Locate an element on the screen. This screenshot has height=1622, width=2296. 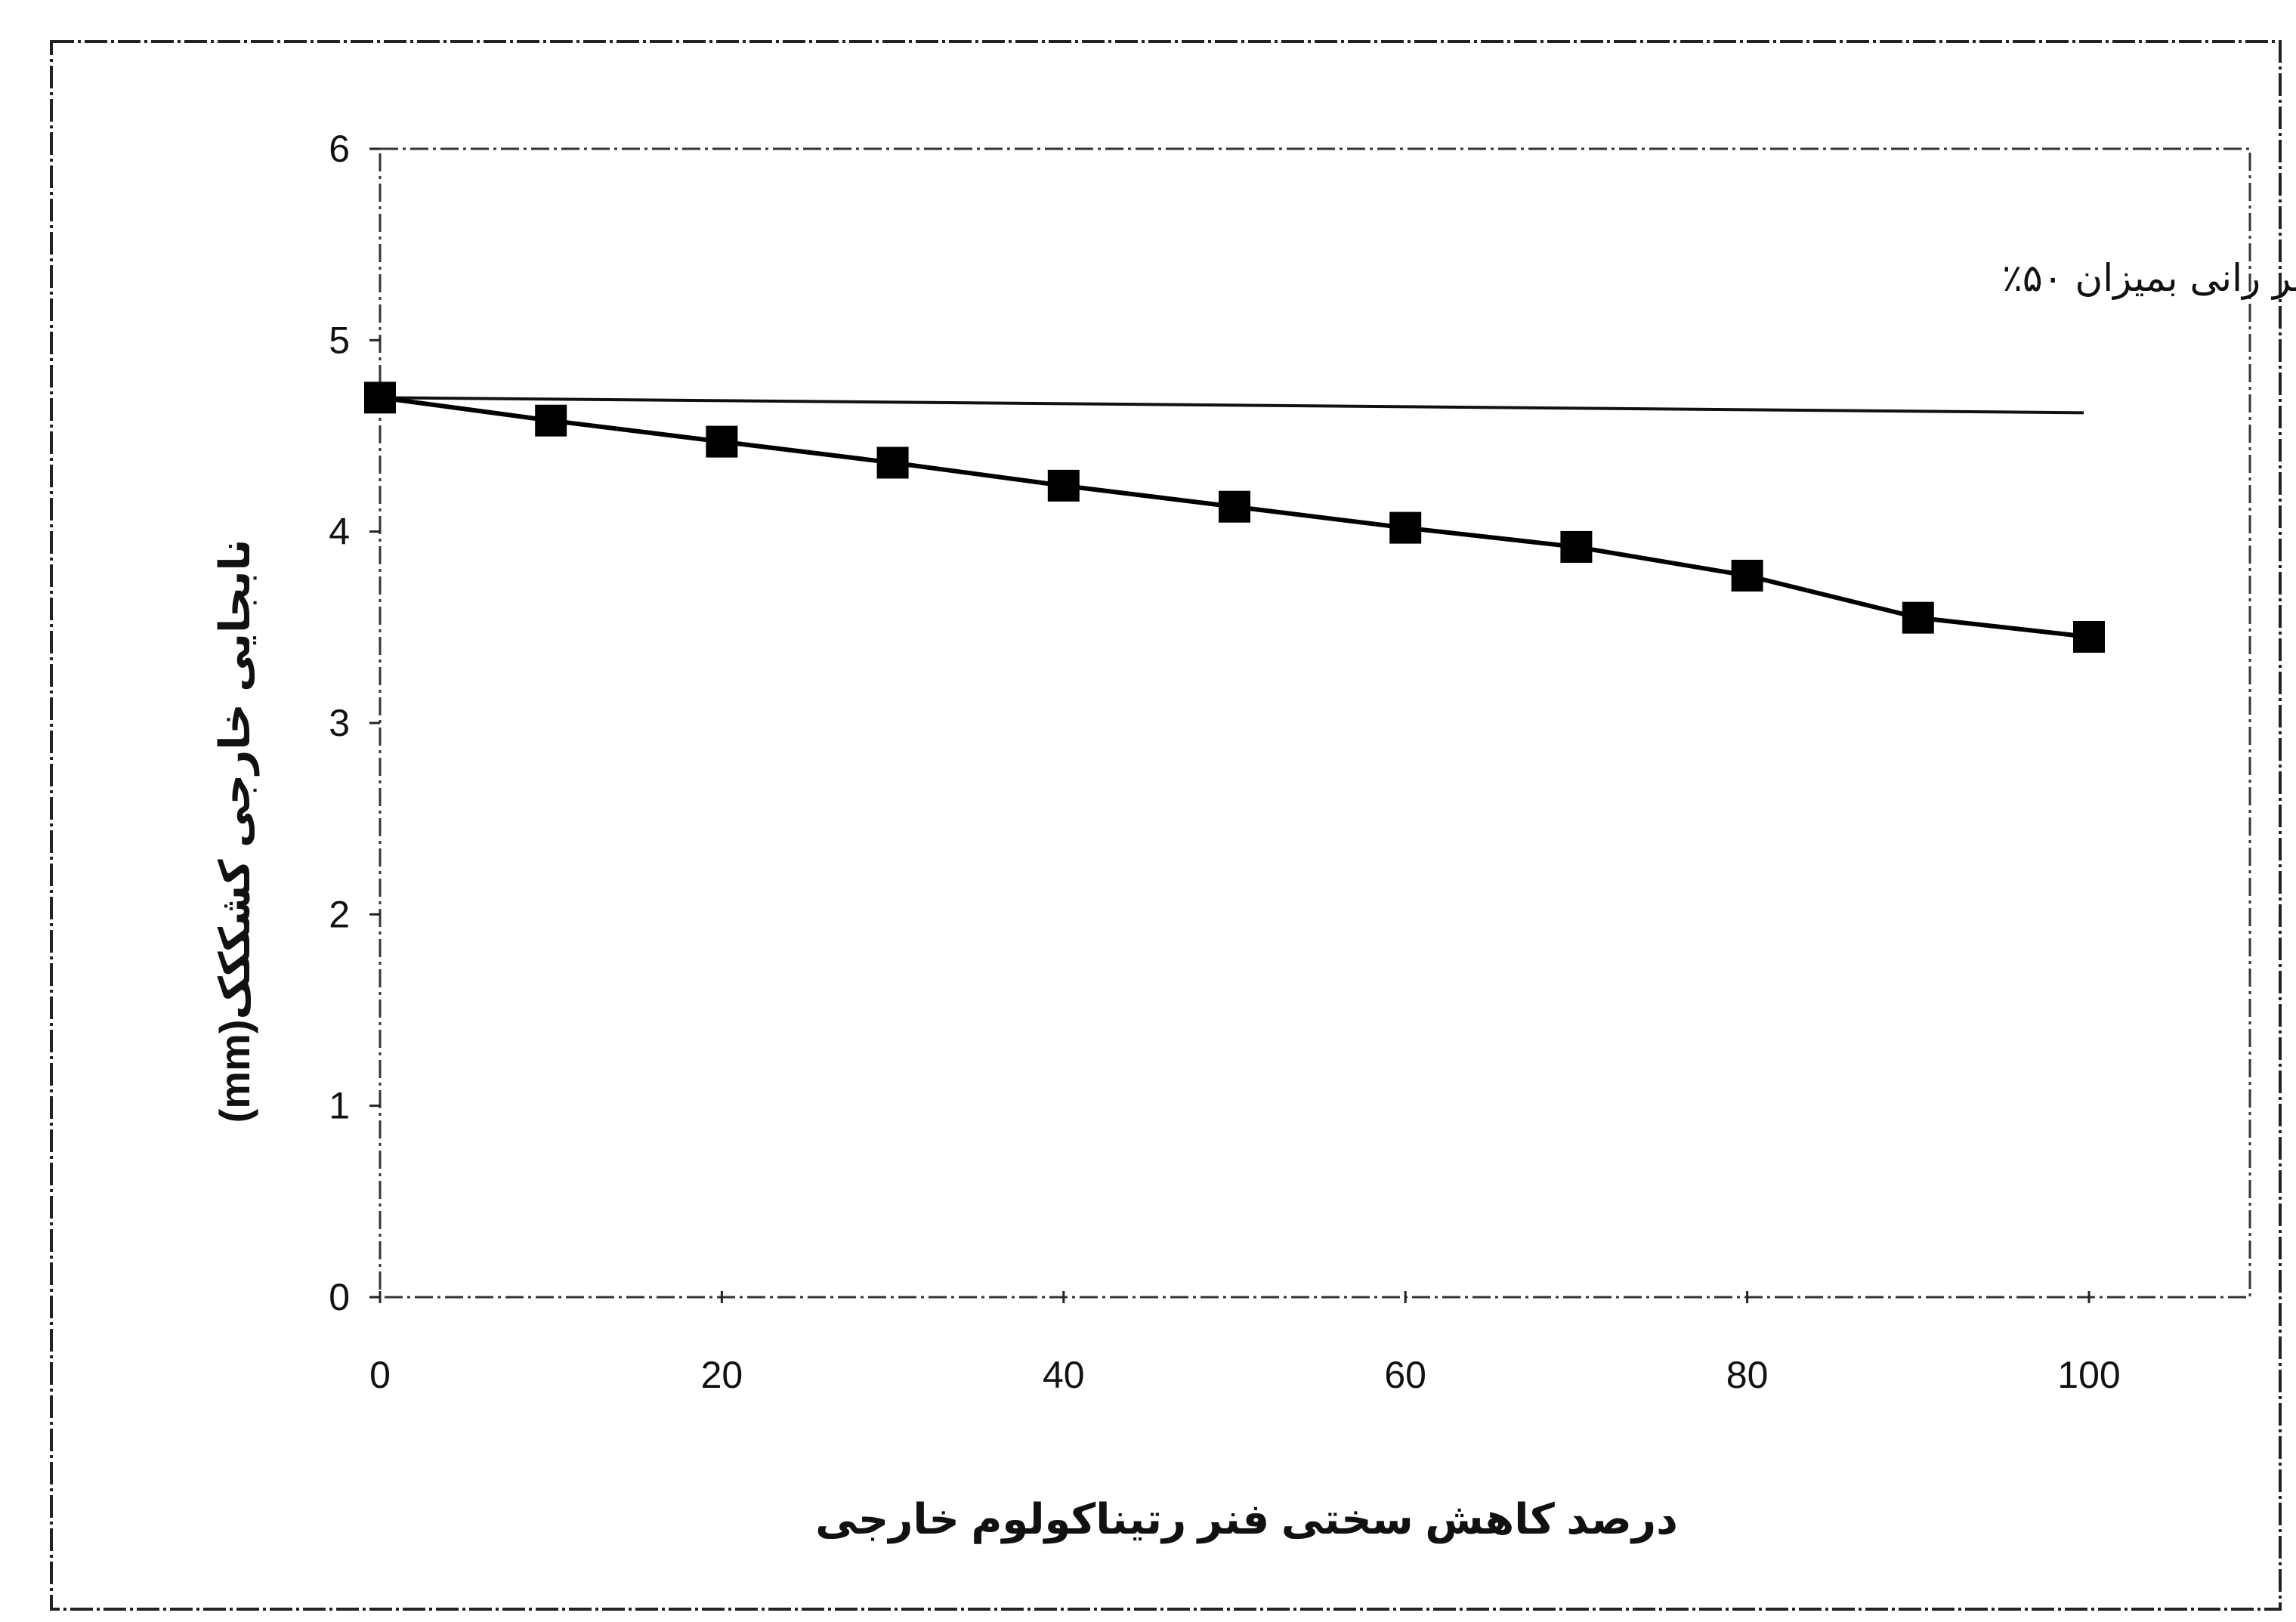
series-layer is located at coordinates (1234, 517).